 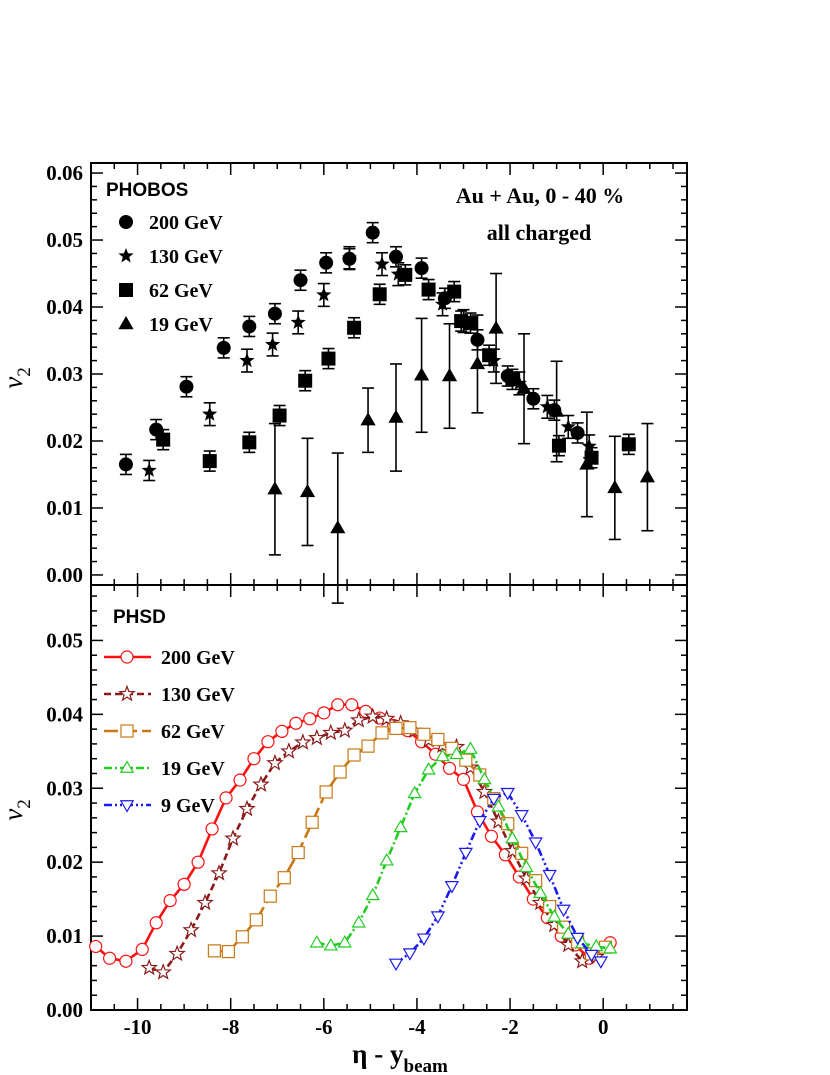 What do you see at coordinates (461, 438) in the screenshot?
I see `series-19-gev` at bounding box center [461, 438].